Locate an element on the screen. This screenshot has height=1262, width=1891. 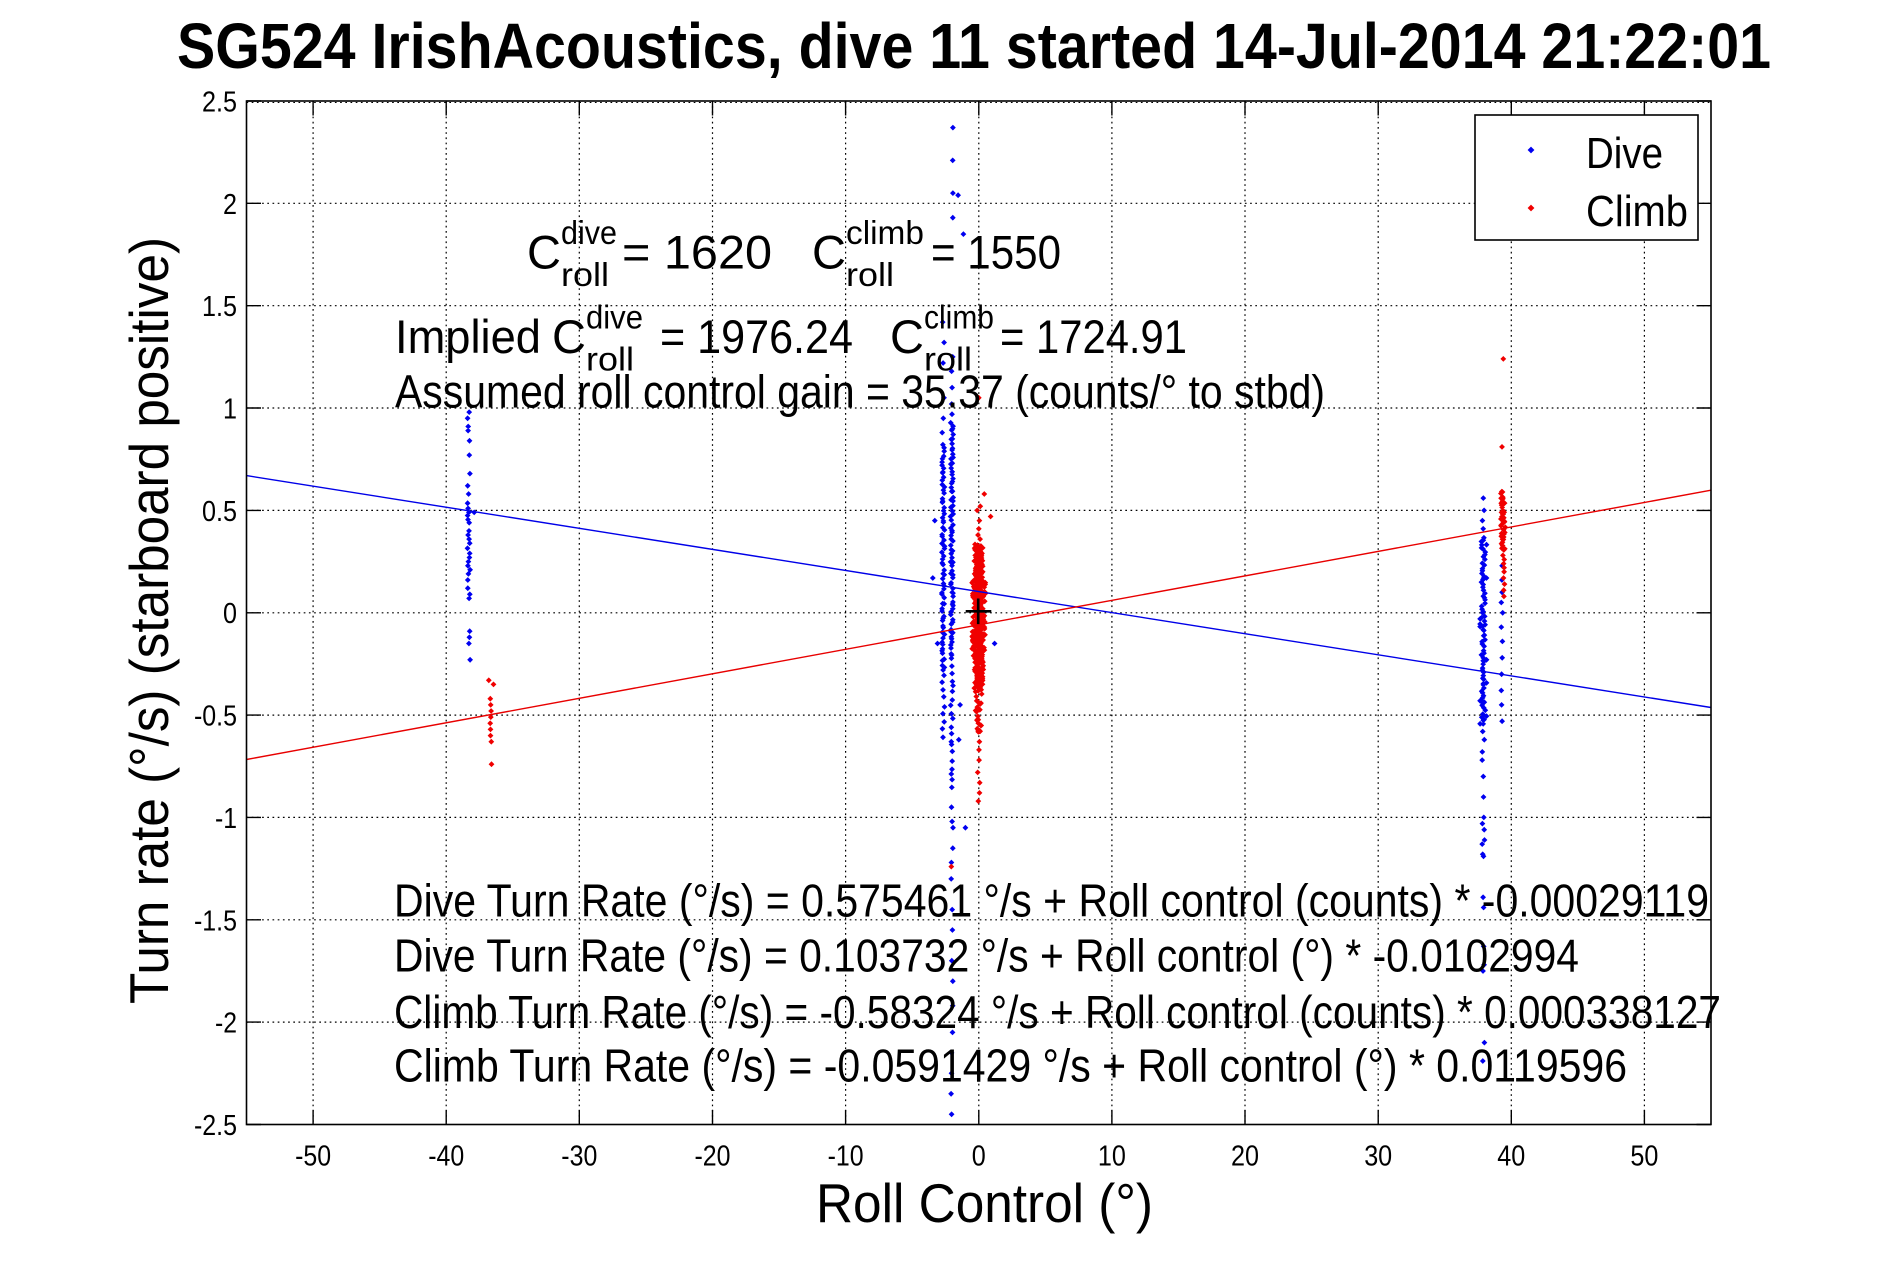
svg-text: Dive is located at coordinates (1624, 153).